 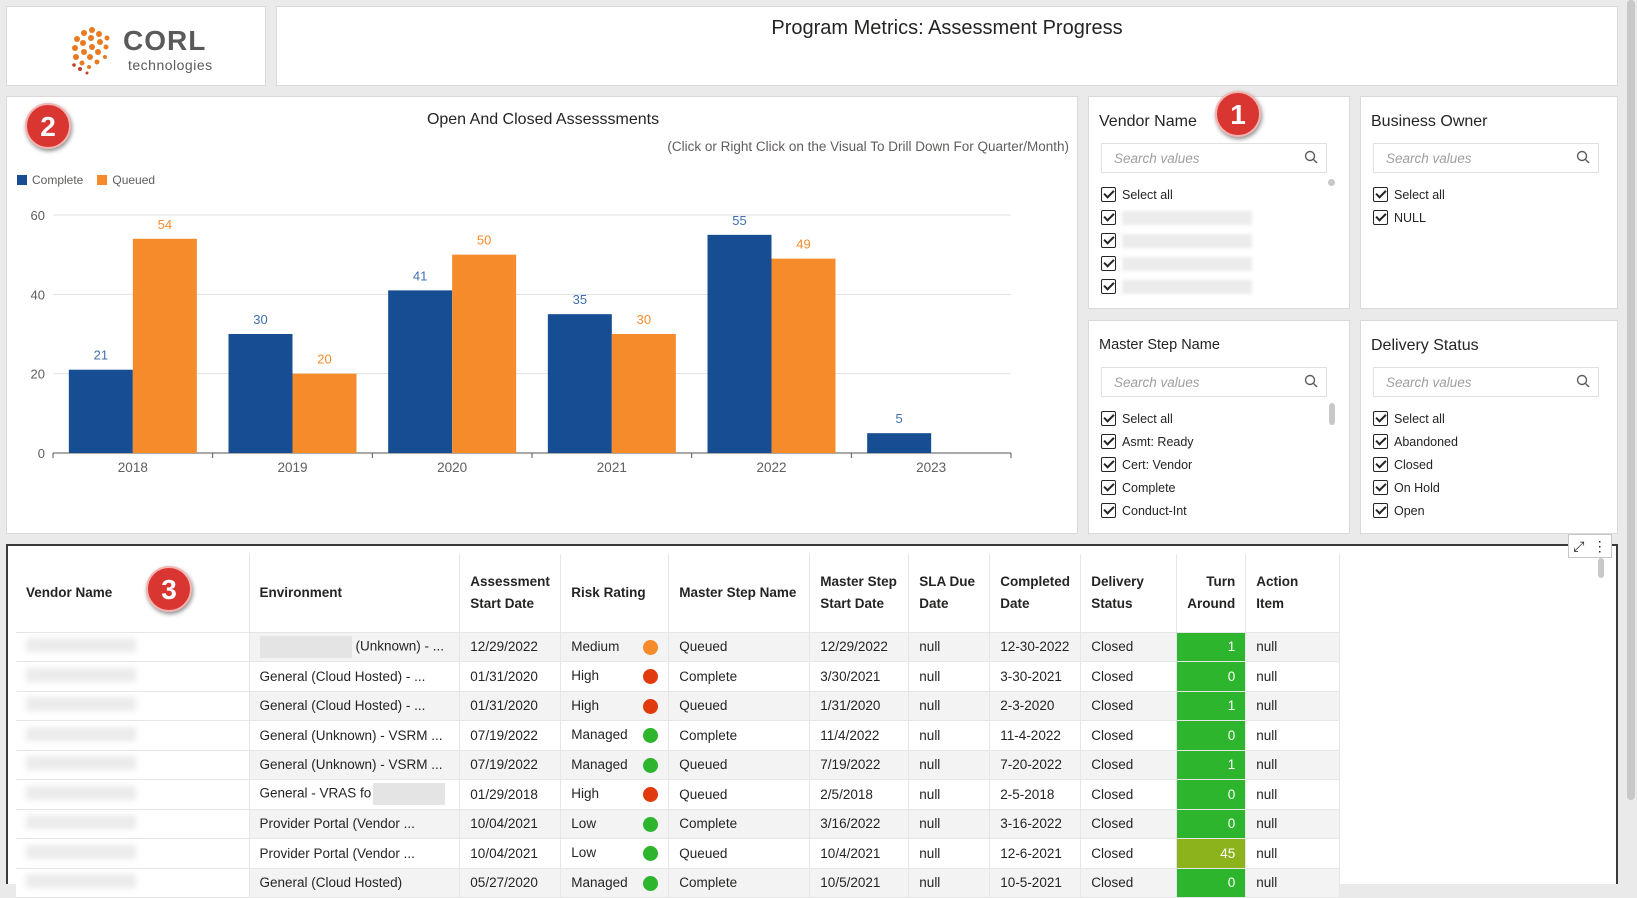 What do you see at coordinates (1486, 382) in the screenshot?
I see `status-search-input: Search values` at bounding box center [1486, 382].